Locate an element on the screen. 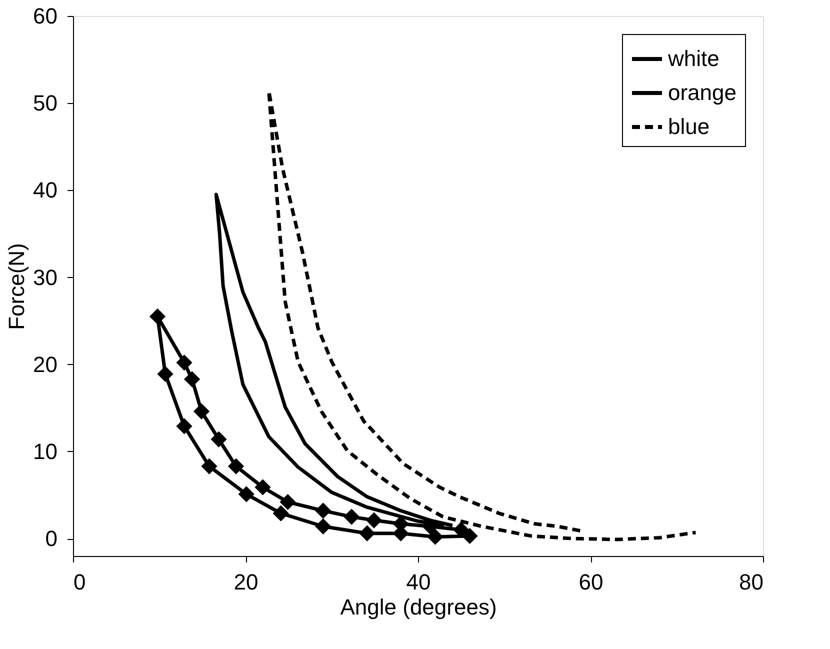 The height and width of the screenshot is (649, 830). x-axis-title: Angle (degrees) is located at coordinates (418, 607).